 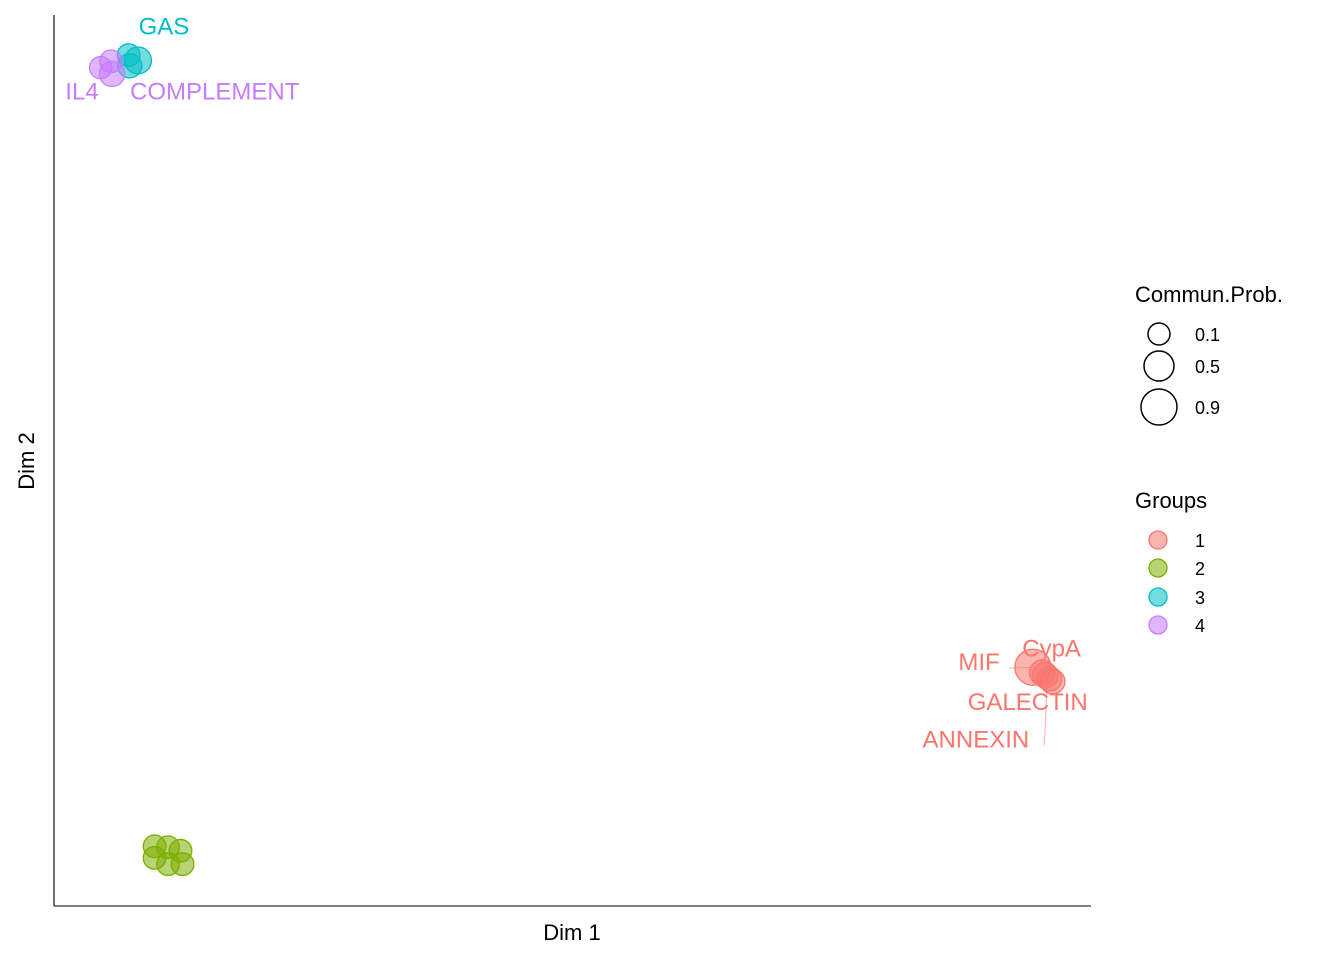 What do you see at coordinates (1207, 367) in the screenshot?
I see `legend-size-label: 0.5` at bounding box center [1207, 367].